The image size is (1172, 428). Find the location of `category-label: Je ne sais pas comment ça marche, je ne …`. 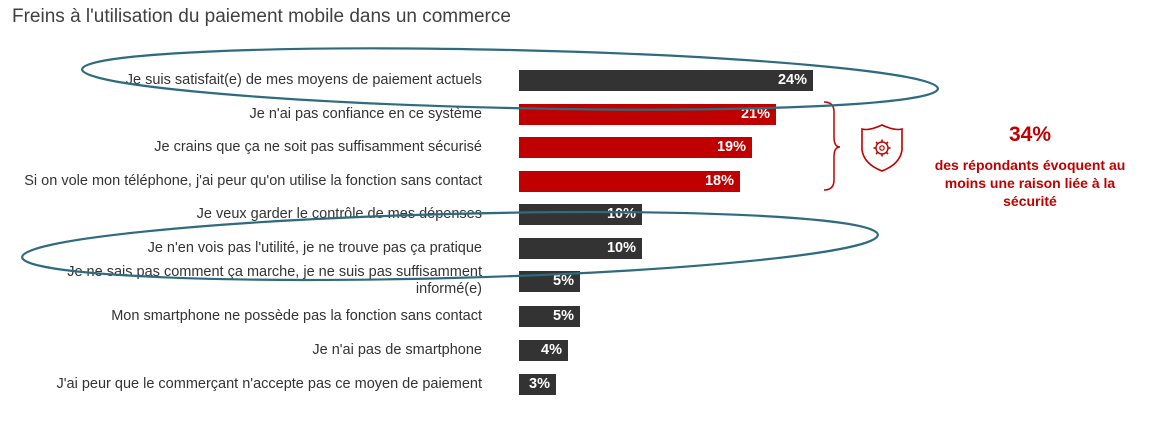

category-label: Je ne sais pas comment ça marche, je ne … is located at coordinates (274, 280).